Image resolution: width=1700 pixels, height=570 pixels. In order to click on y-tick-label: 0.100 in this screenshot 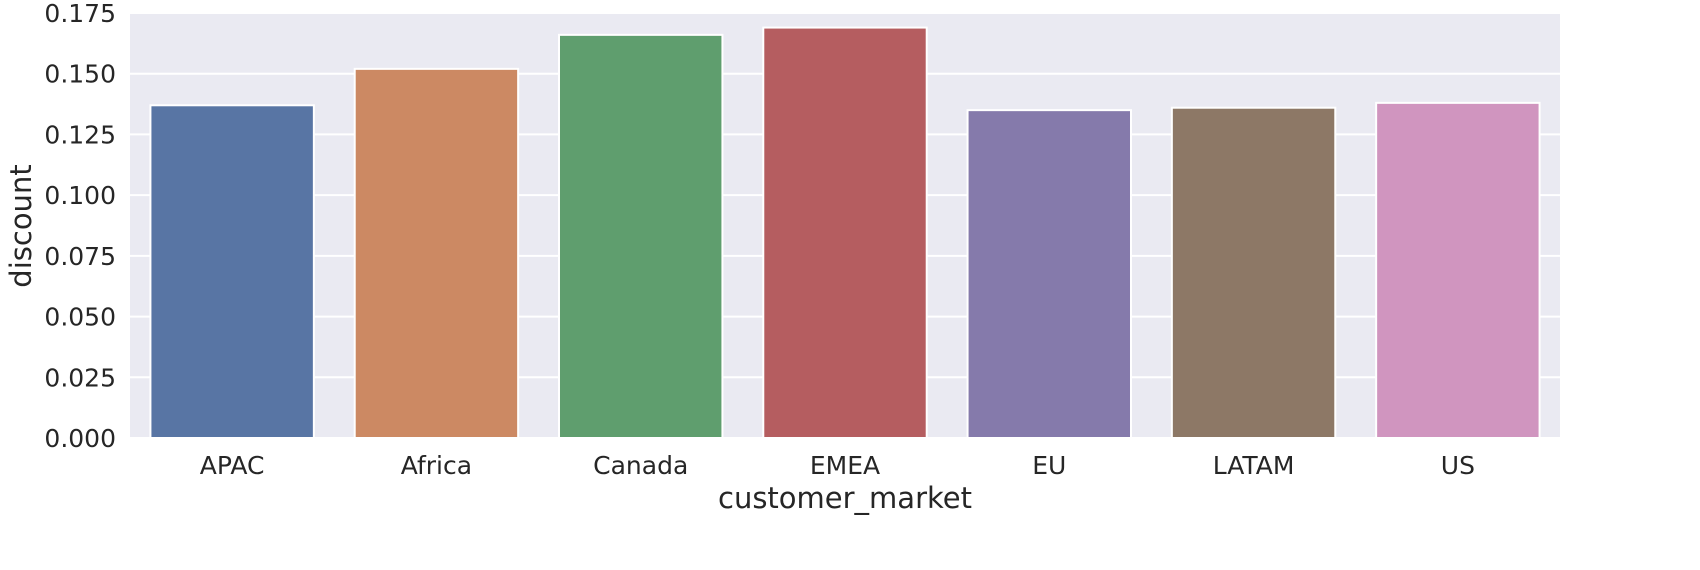, I will do `click(80, 195)`.